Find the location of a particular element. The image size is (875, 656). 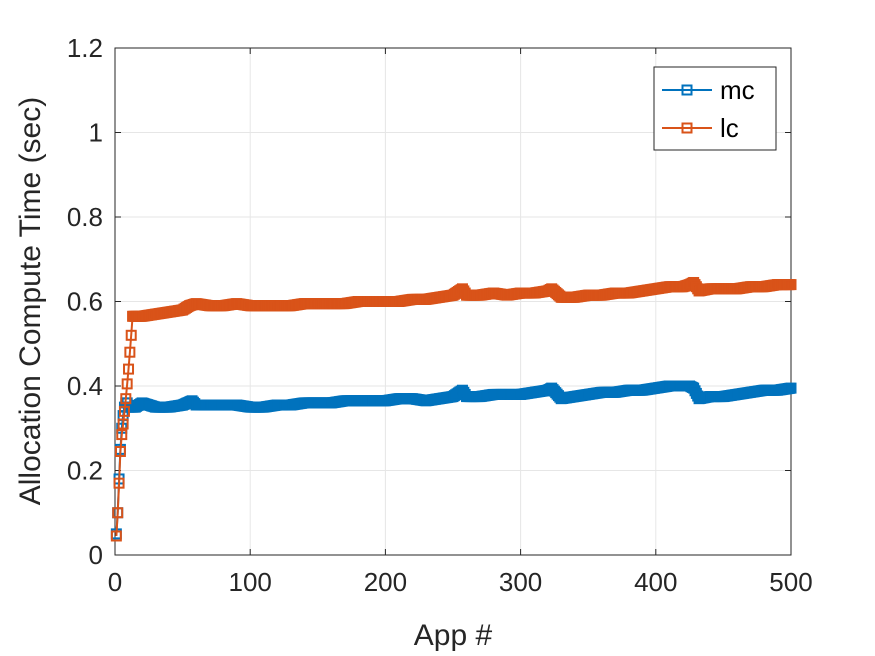

legend-box is located at coordinates (715, 108).